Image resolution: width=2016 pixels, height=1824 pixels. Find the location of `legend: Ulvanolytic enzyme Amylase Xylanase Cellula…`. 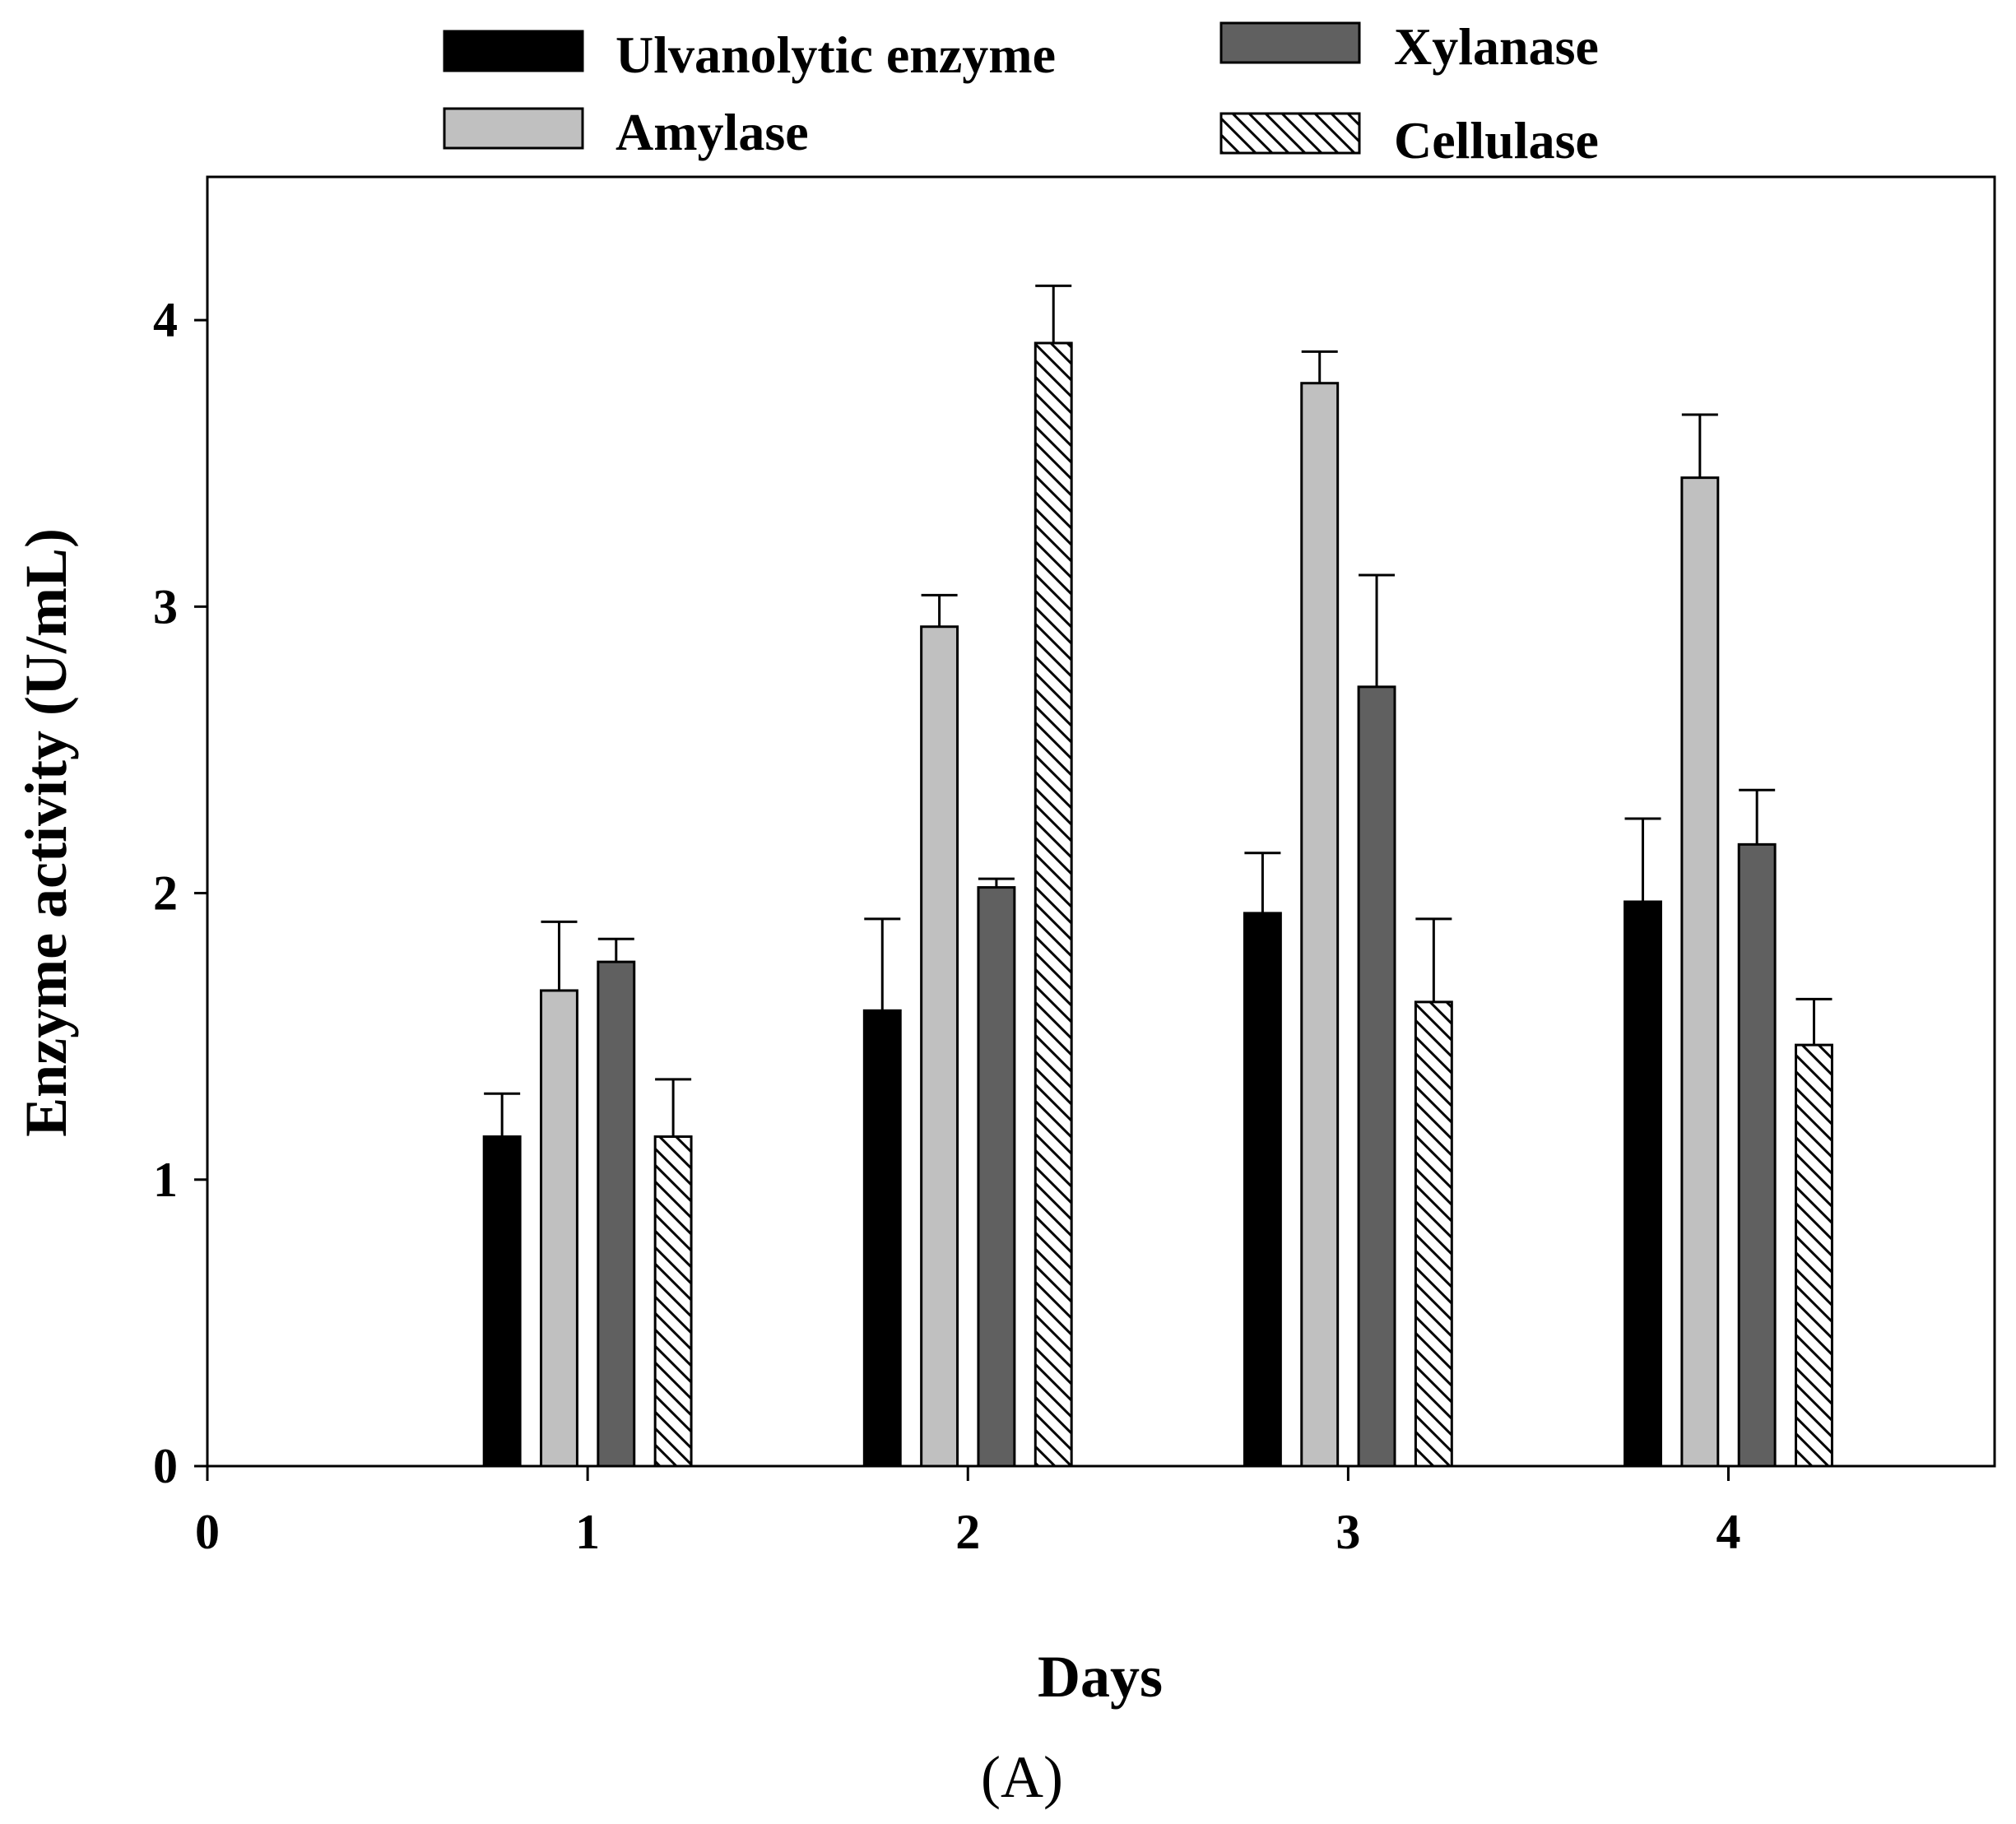

legend: Ulvanolytic enzyme Amylase Xylanase Cellula… is located at coordinates (1021, 93).